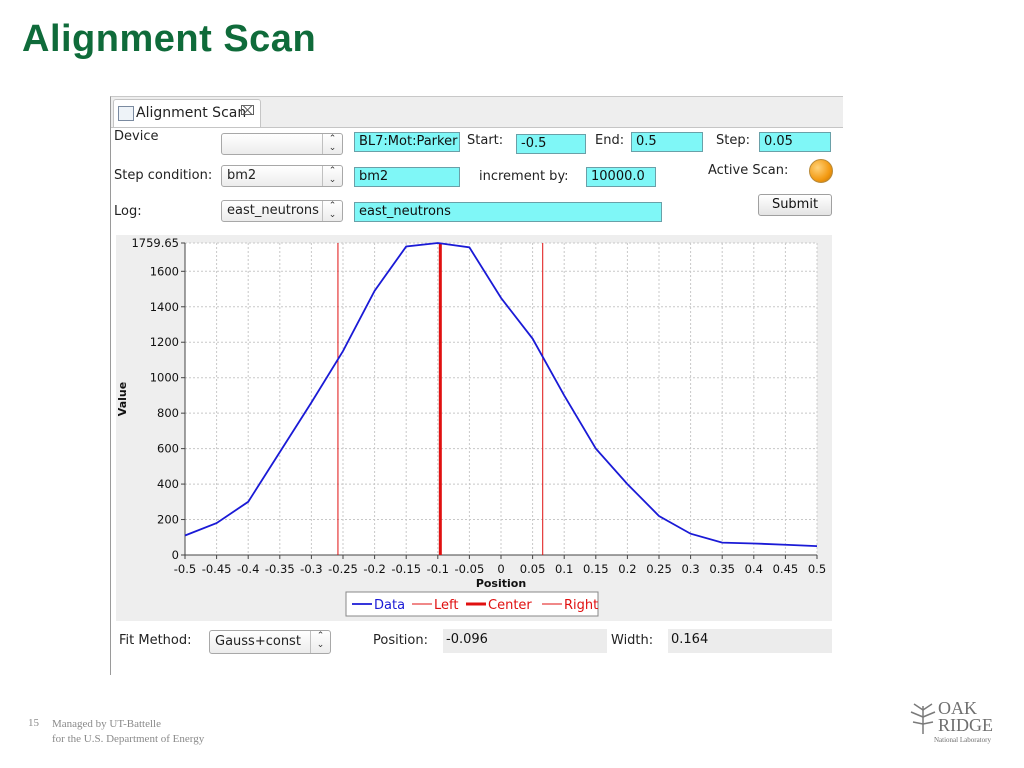 This screenshot has height=768, width=1024. Describe the element at coordinates (610, 140) in the screenshot. I see `end-label: End:` at that location.